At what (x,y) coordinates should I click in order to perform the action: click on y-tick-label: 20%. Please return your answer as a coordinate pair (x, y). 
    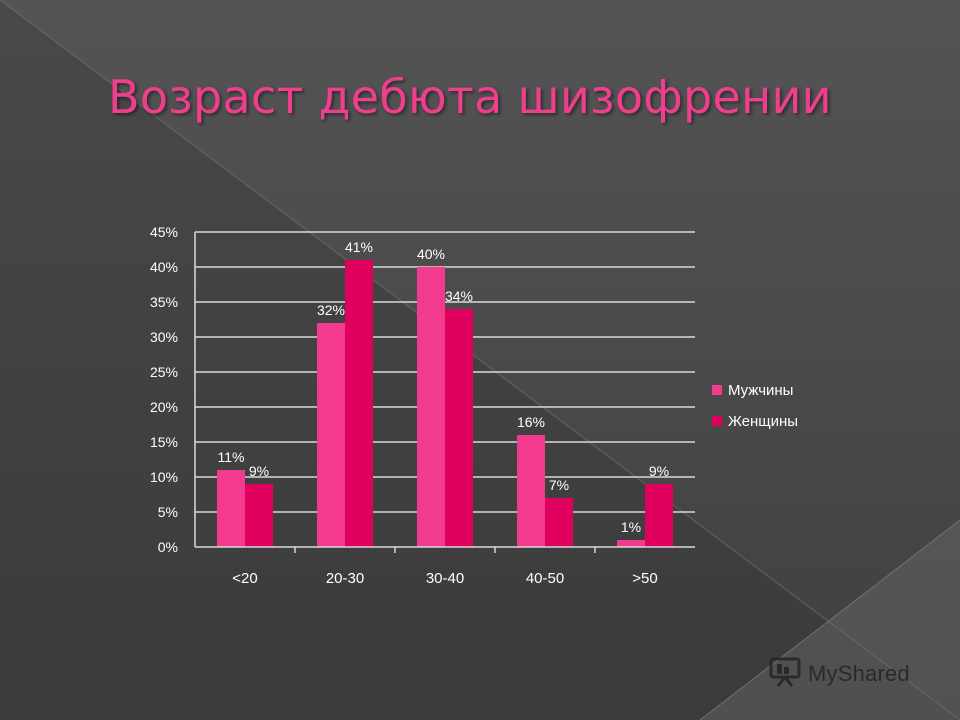
    Looking at the image, I should click on (164, 407).